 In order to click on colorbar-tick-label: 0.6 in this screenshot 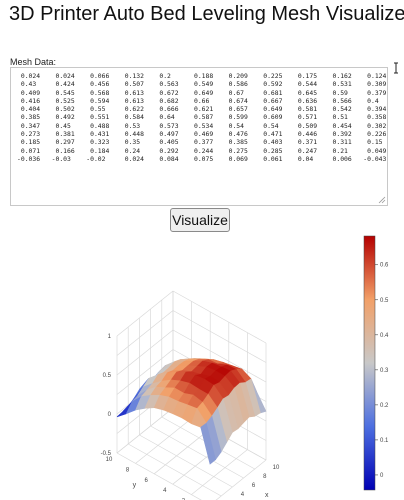, I will do `click(384, 266)`.